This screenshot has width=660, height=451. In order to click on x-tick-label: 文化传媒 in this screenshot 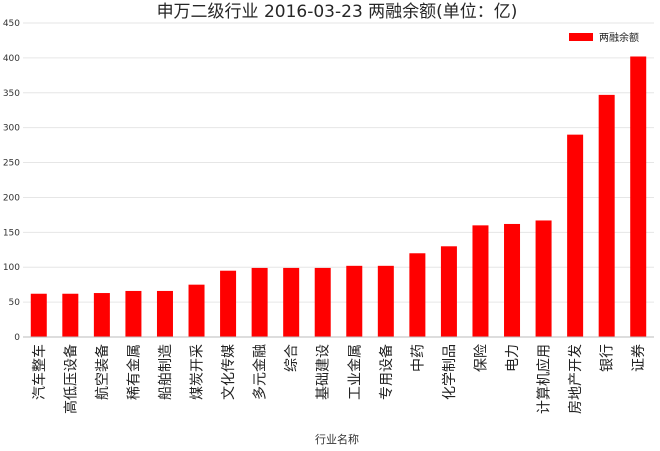, I will do `click(229, 372)`.